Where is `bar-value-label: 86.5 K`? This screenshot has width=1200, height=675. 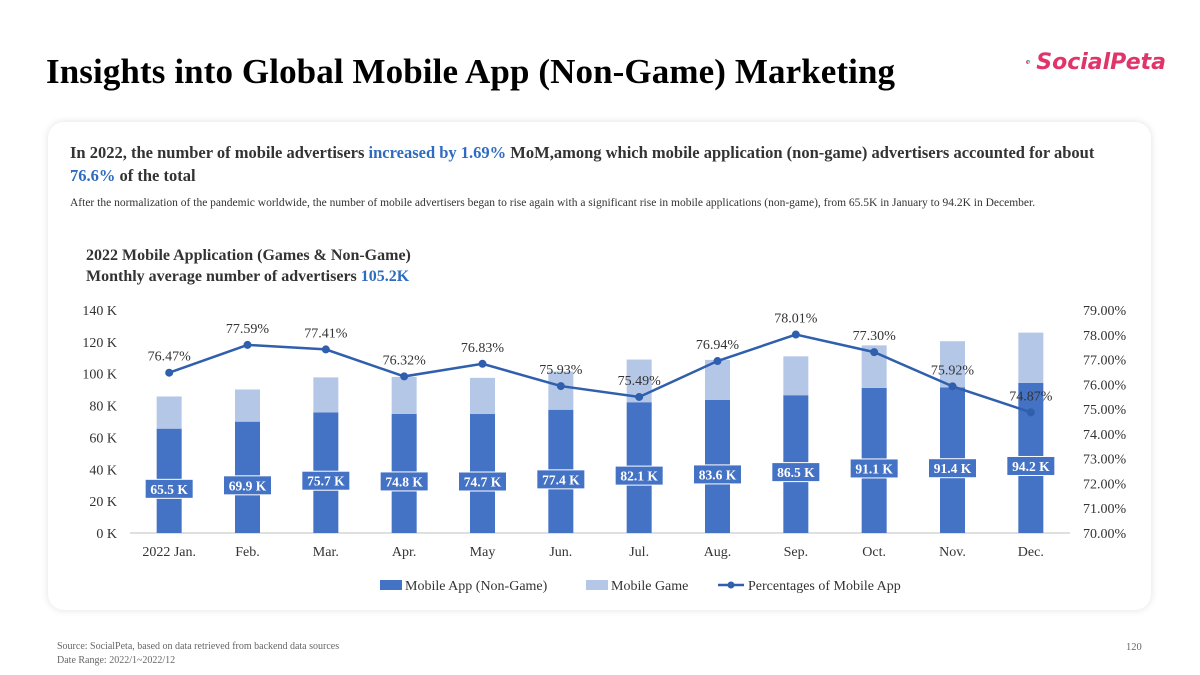
bar-value-label: 86.5 K is located at coordinates (796, 472).